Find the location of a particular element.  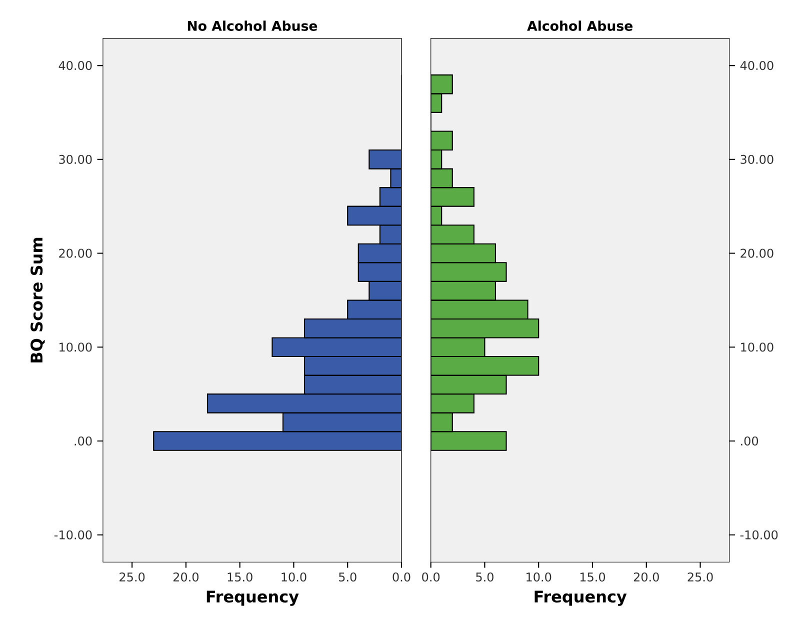

chart-title: No Alcohol Abuse is located at coordinates (253, 25).